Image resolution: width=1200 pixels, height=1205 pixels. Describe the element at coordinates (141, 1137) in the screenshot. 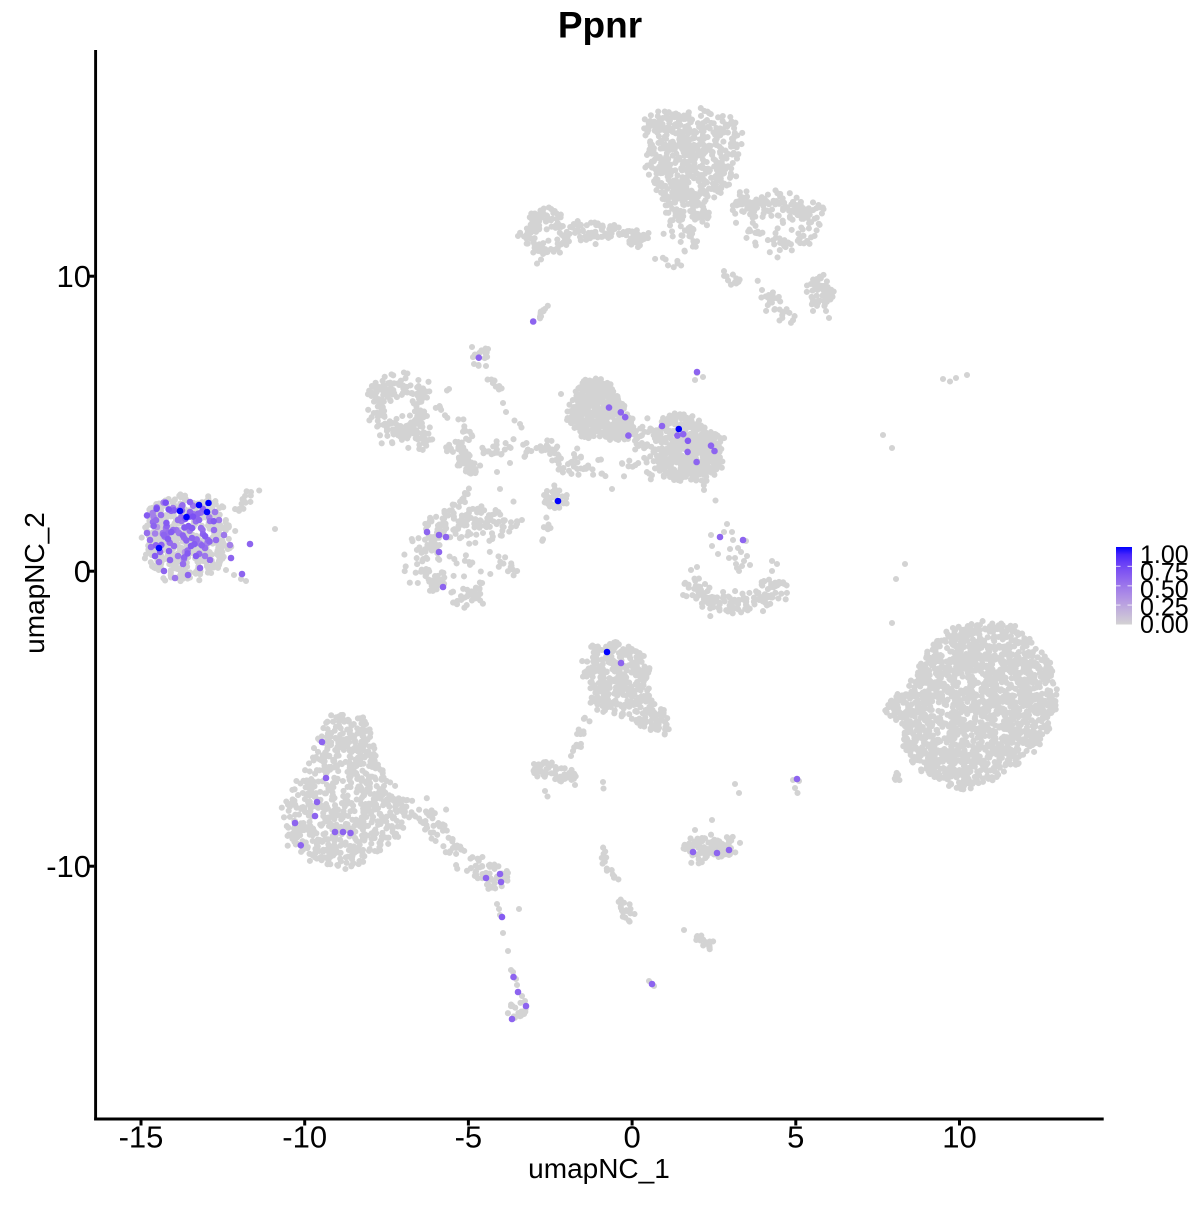

I see `svg-text: -15` at that location.